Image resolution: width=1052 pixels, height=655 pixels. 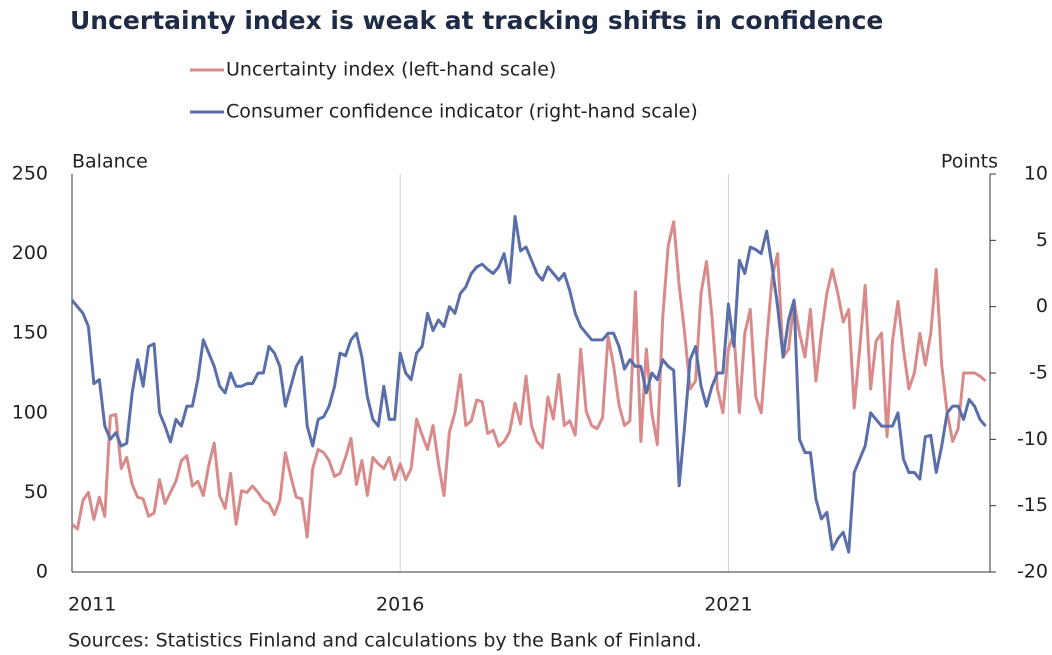 What do you see at coordinates (969, 162) in the screenshot?
I see `y2-axis-label: Points` at bounding box center [969, 162].